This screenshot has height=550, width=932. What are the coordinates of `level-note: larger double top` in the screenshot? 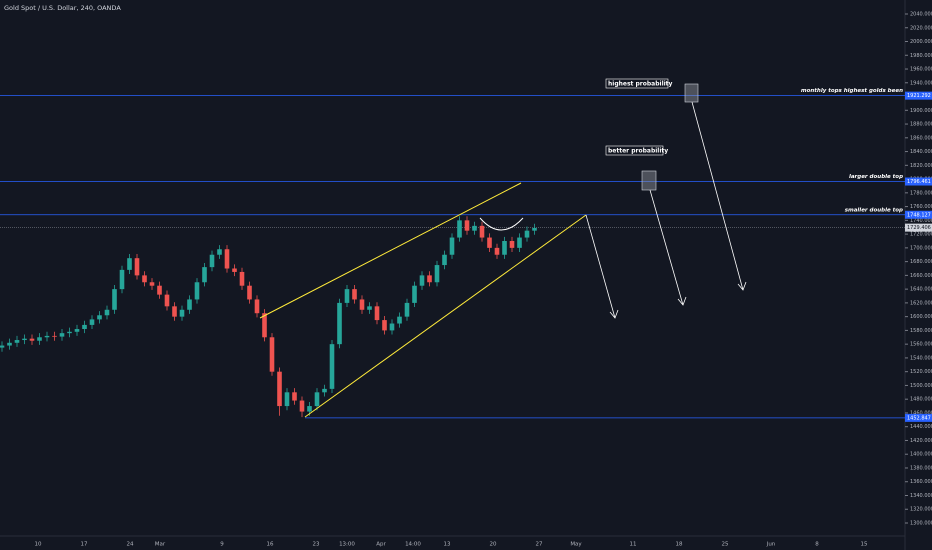 It's located at (876, 177).